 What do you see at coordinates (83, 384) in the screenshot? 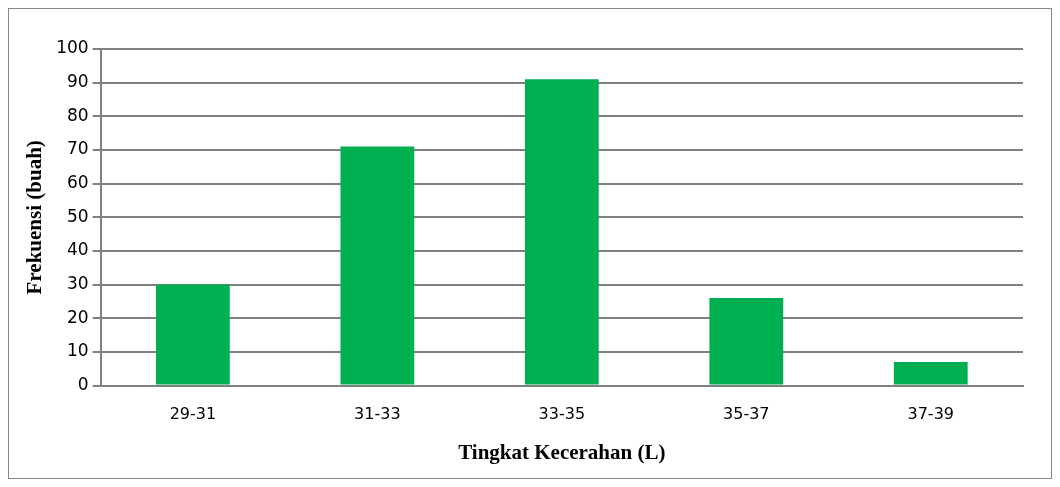
I see `y-tick-label: 0` at bounding box center [83, 384].